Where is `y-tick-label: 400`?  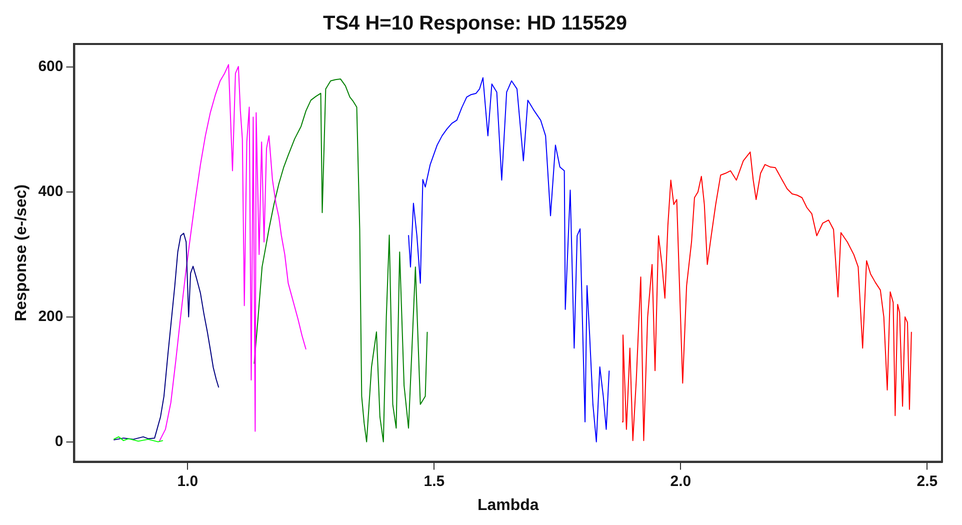 y-tick-label: 400 is located at coordinates (51, 191).